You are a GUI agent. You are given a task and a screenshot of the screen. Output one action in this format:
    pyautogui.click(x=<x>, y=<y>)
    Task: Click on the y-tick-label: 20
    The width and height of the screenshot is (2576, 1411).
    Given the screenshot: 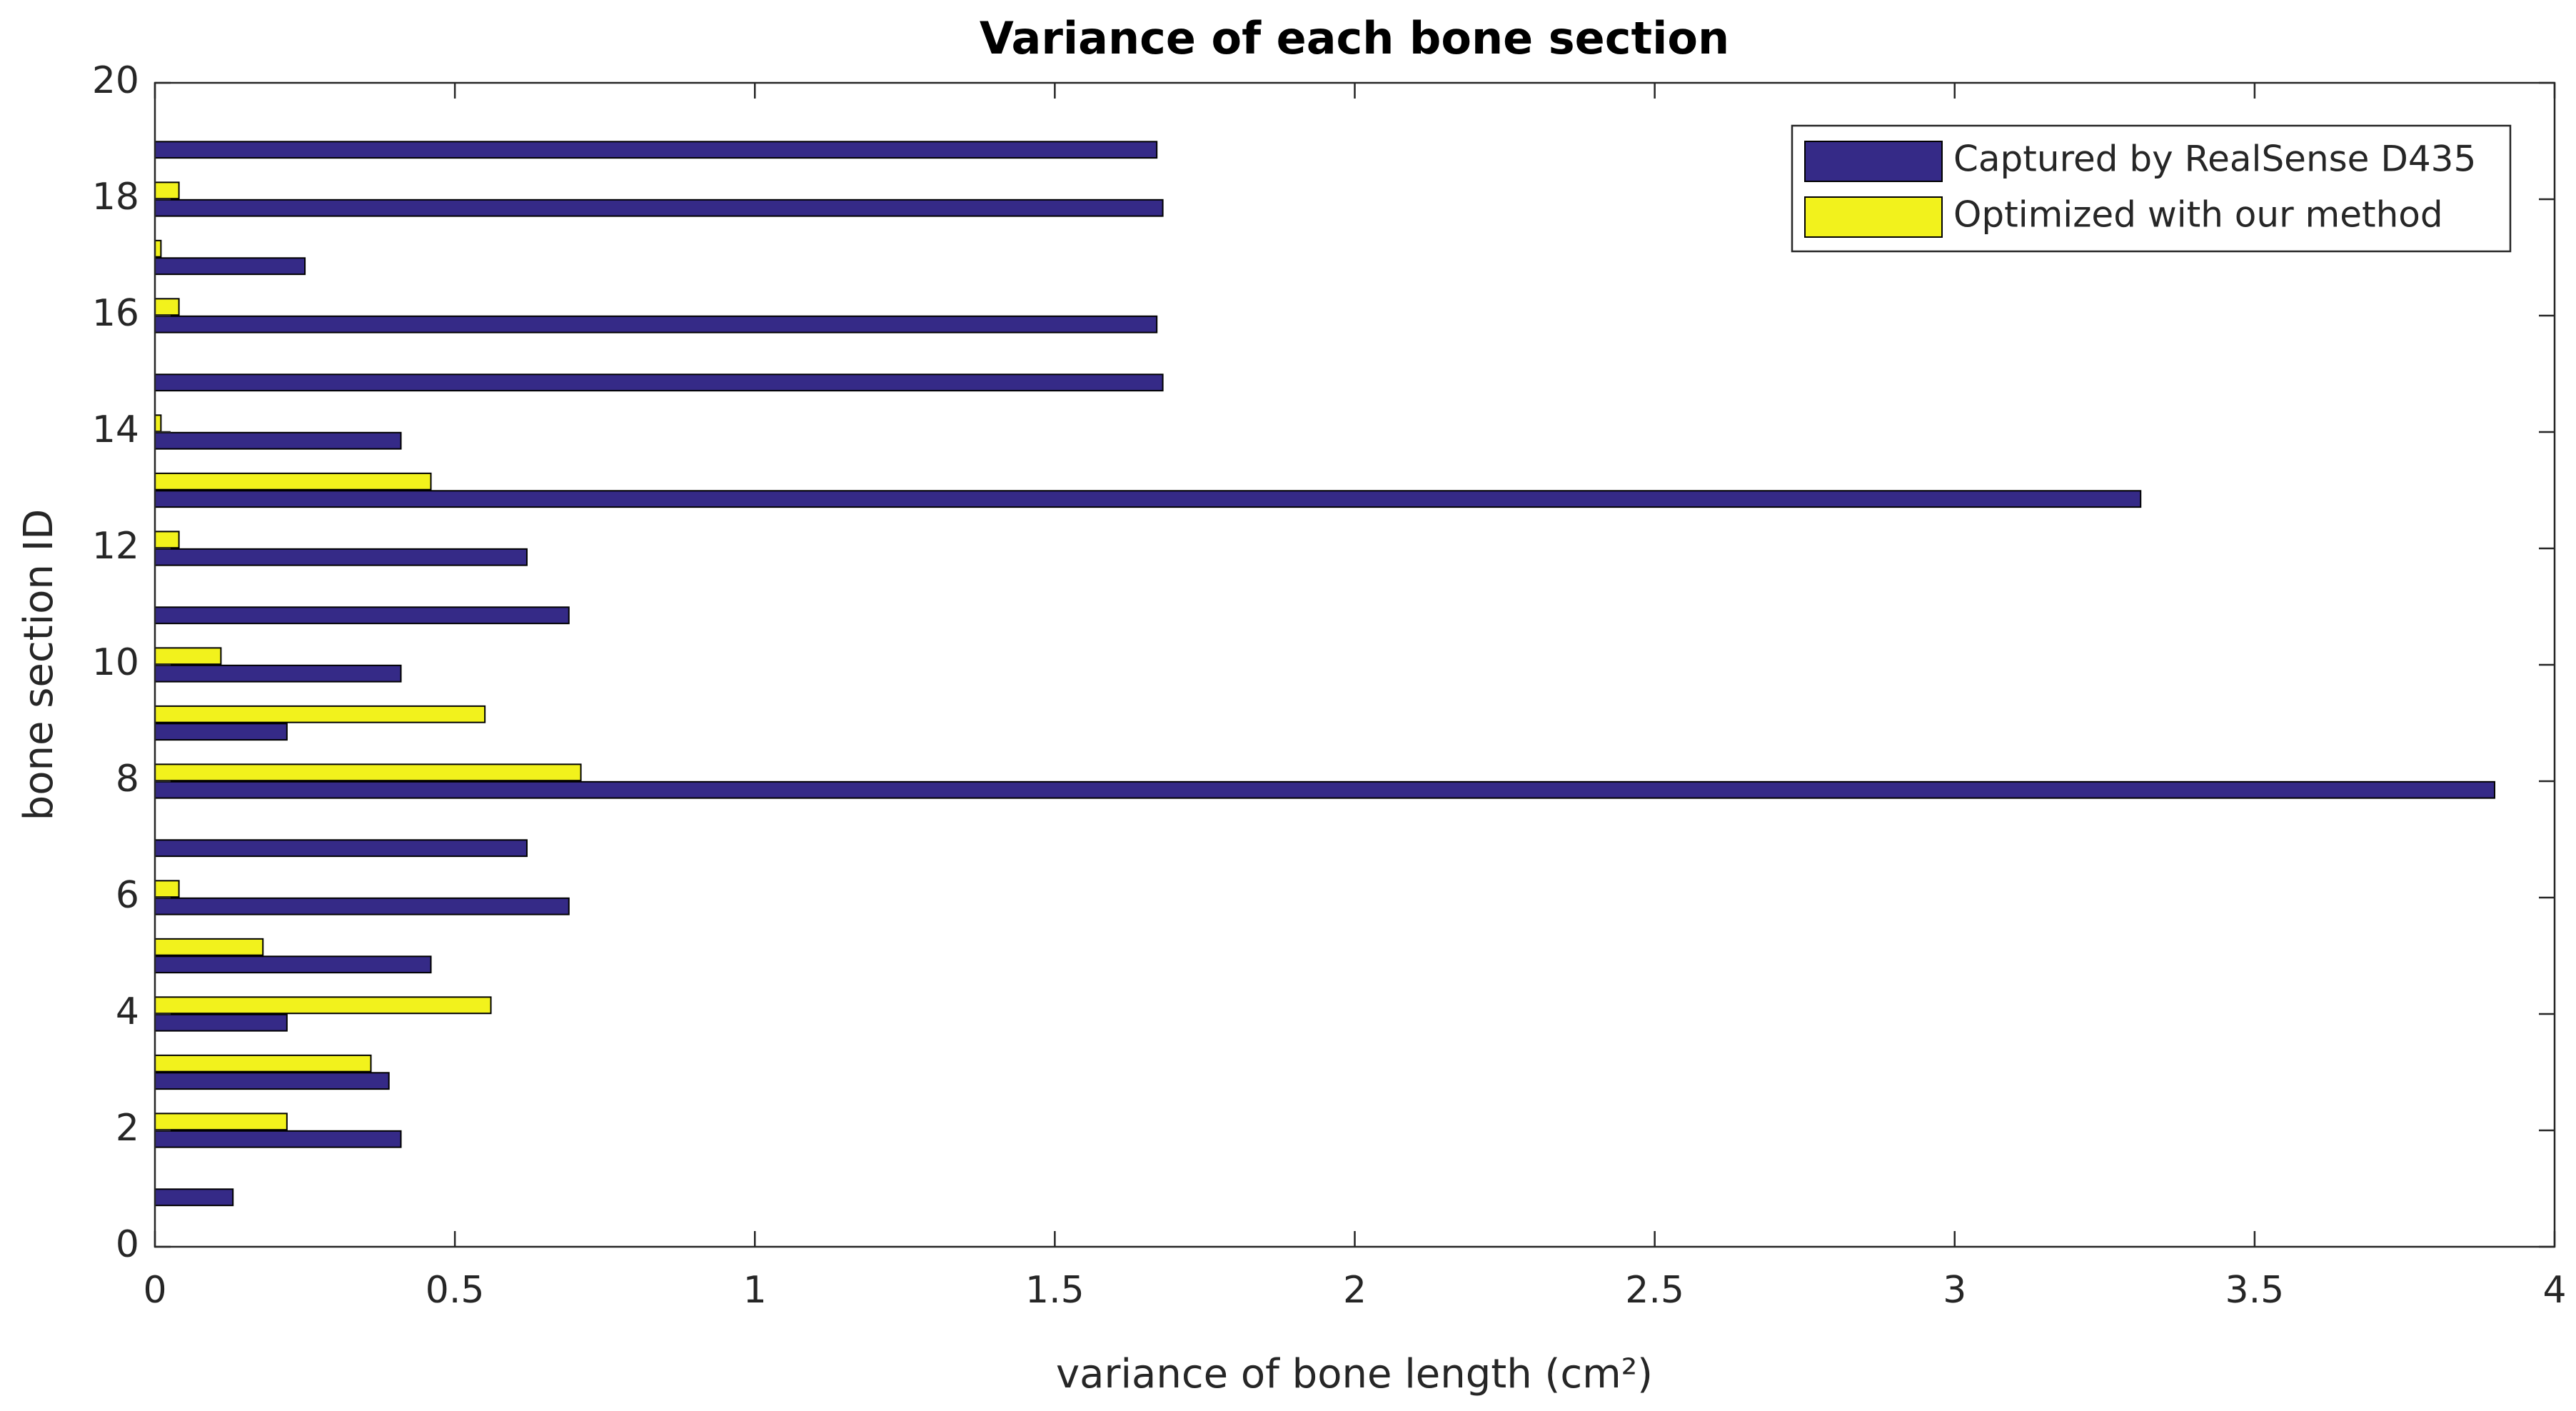 What is the action you would take?
    pyautogui.click(x=115, y=80)
    